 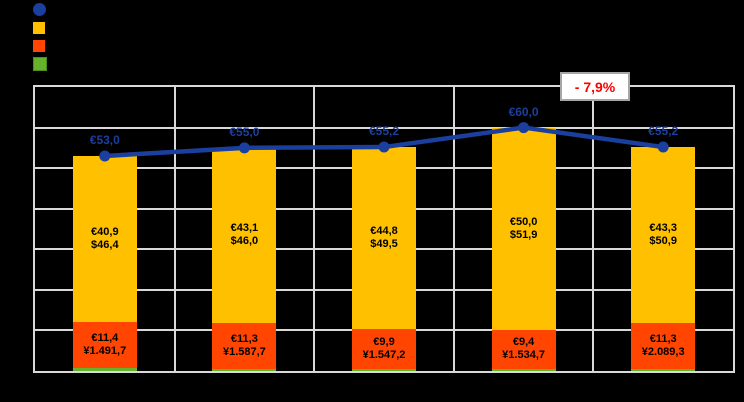 I want to click on legend-item-green-segment, so click(x=40, y=63).